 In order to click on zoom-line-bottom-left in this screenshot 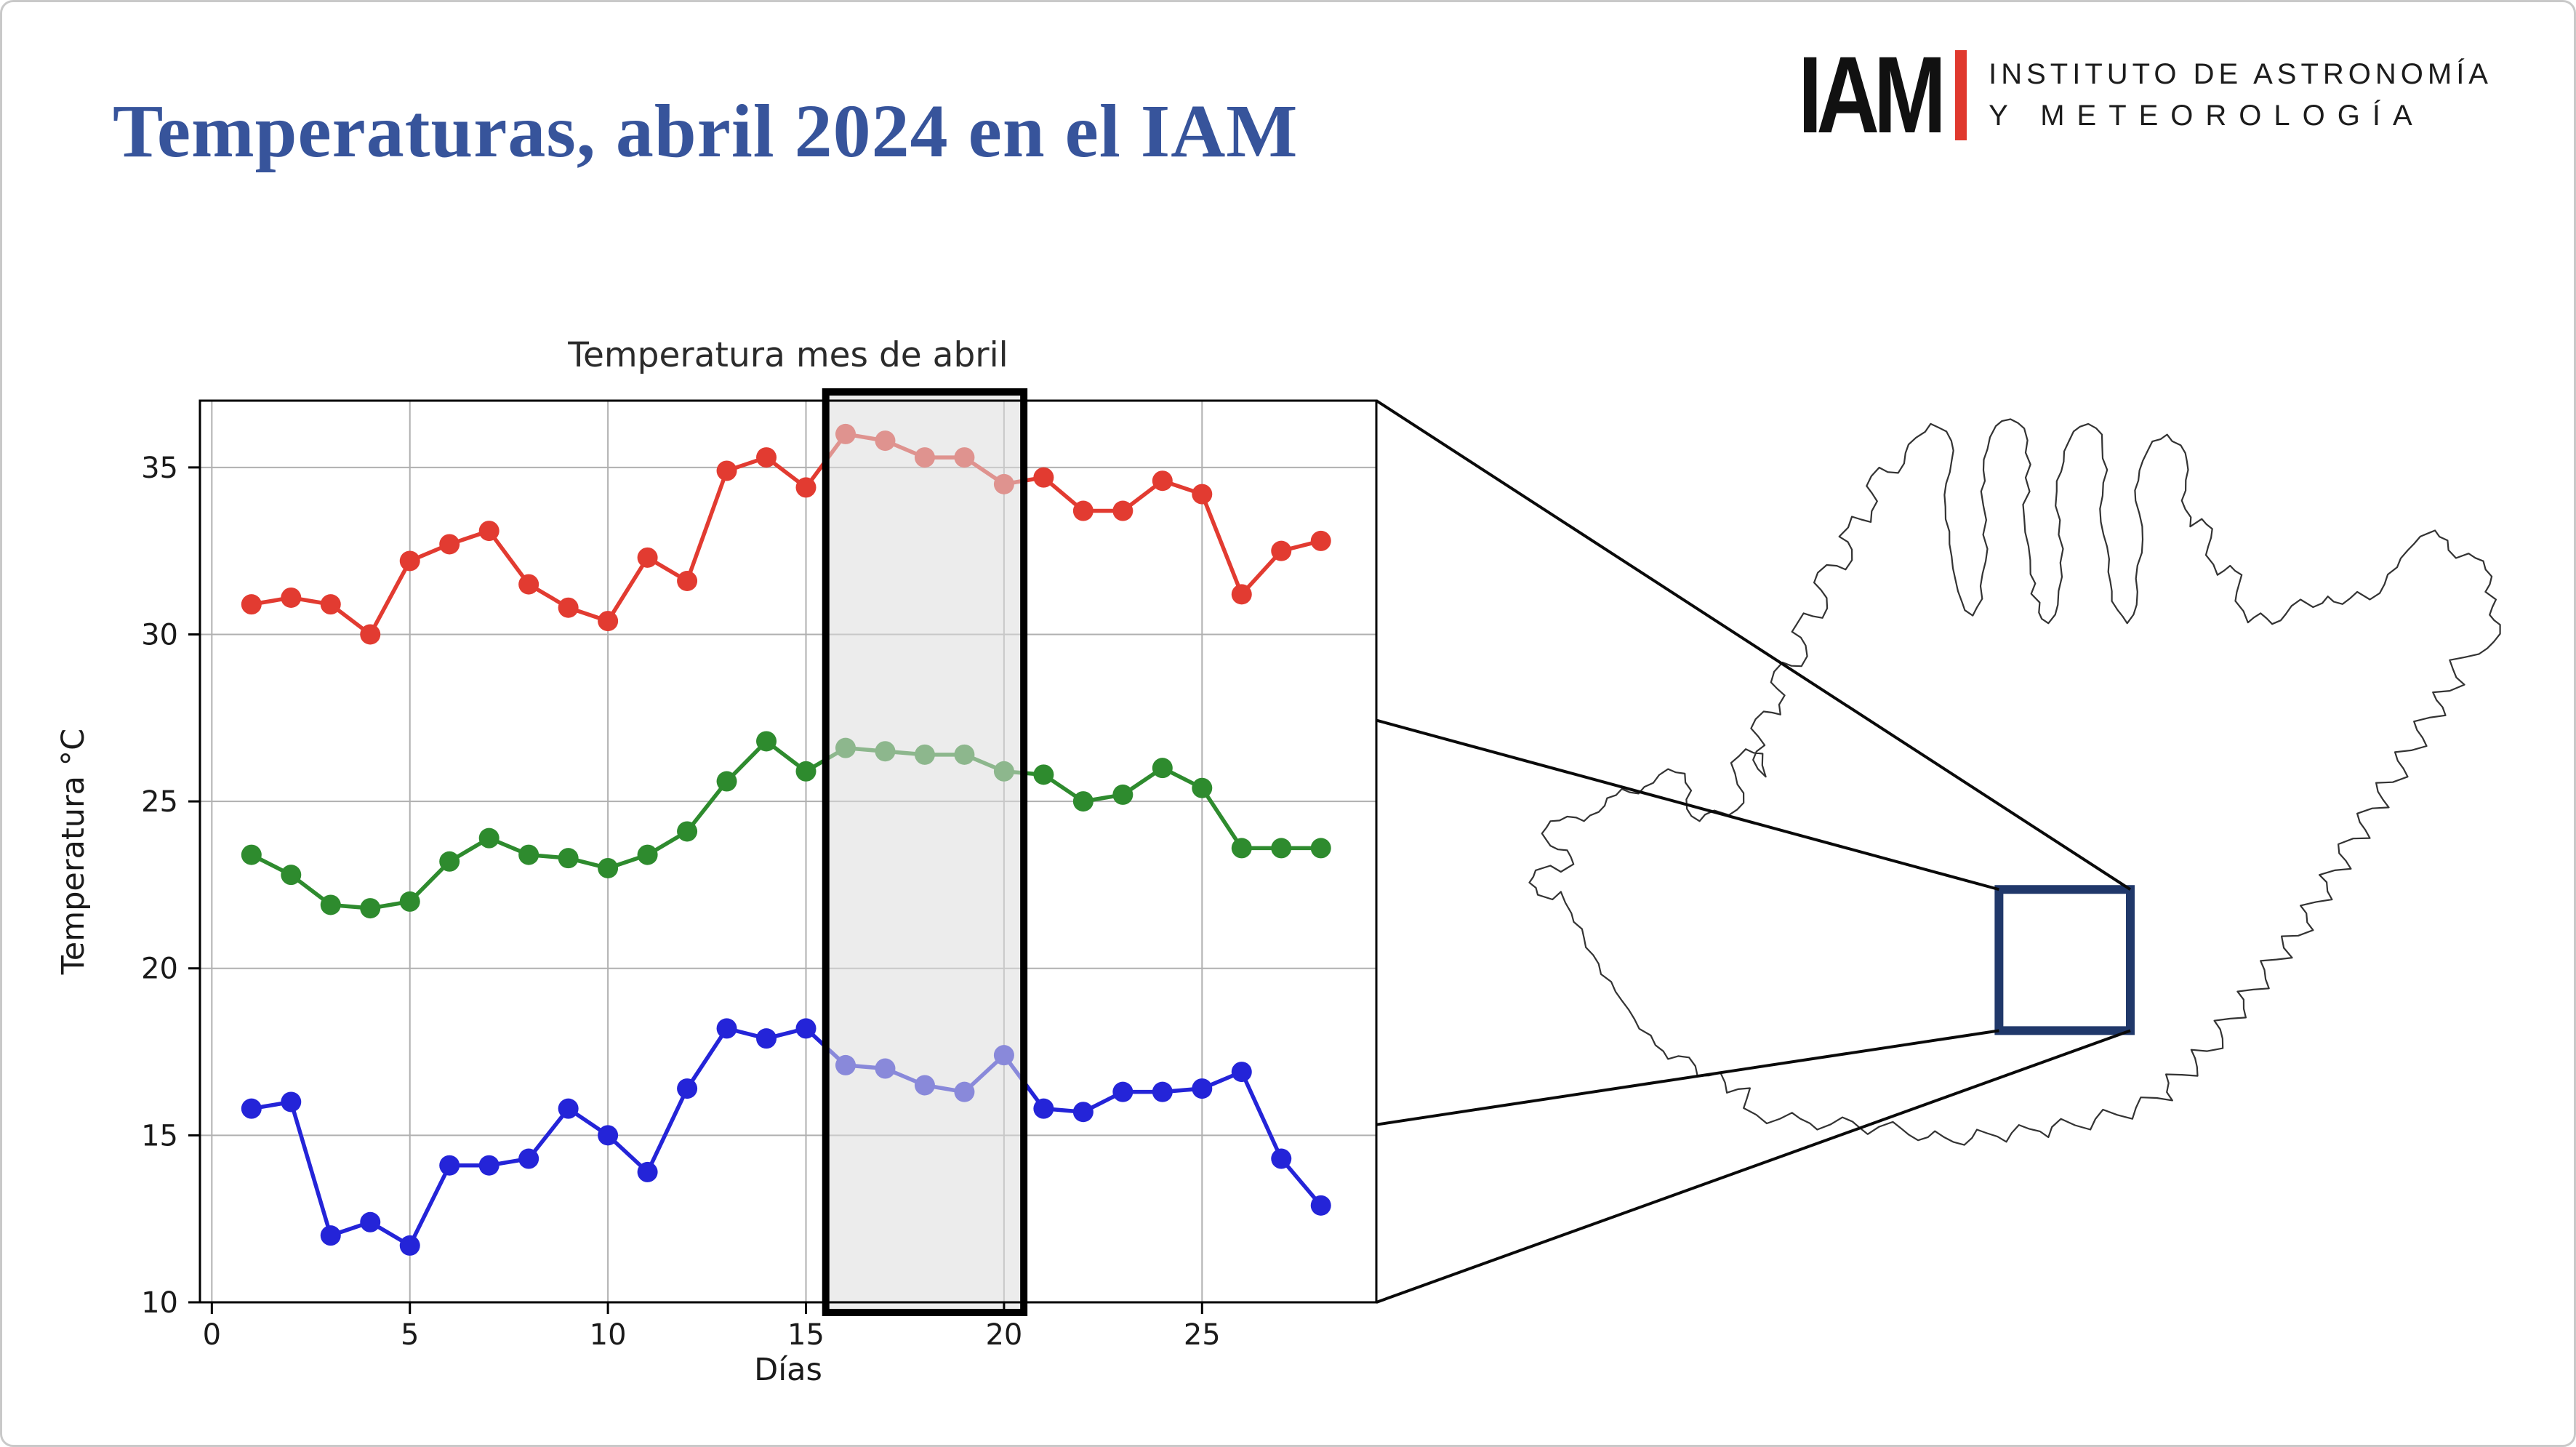, I will do `click(1687, 1077)`.